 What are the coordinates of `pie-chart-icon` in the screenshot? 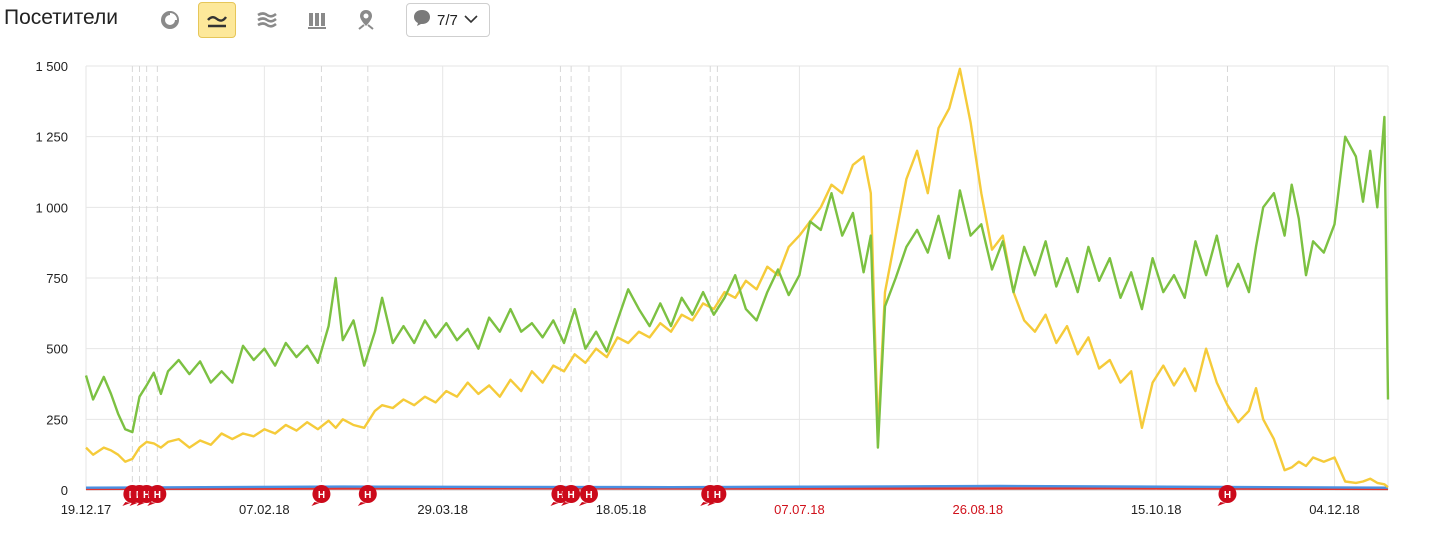 It's located at (170, 20).